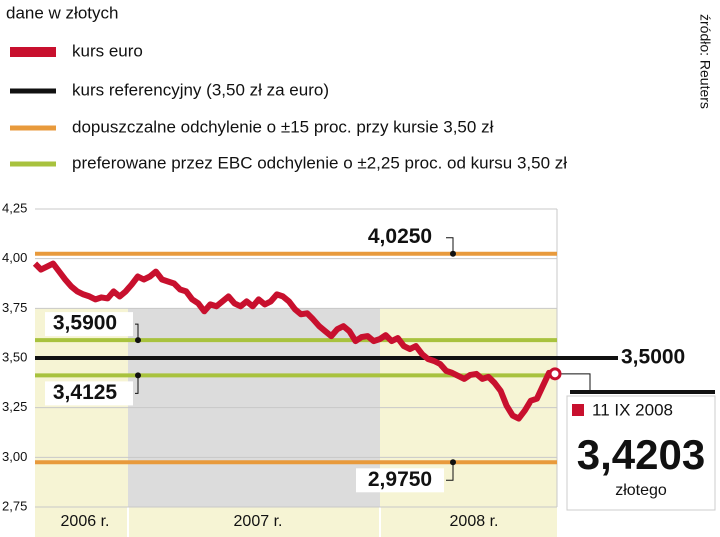 This screenshot has height=537, width=720. I want to click on legend-label: kurs euro, so click(107, 50).